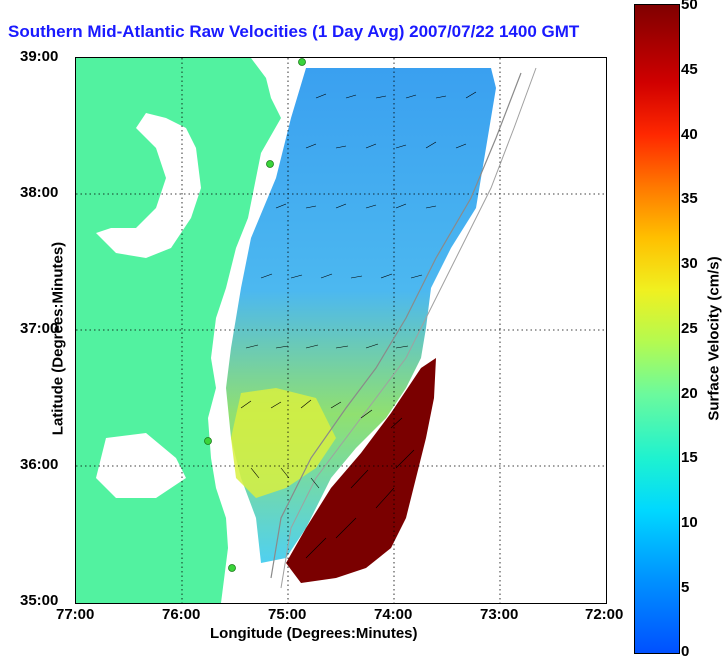  I want to click on bay-water, so click(148, 185).